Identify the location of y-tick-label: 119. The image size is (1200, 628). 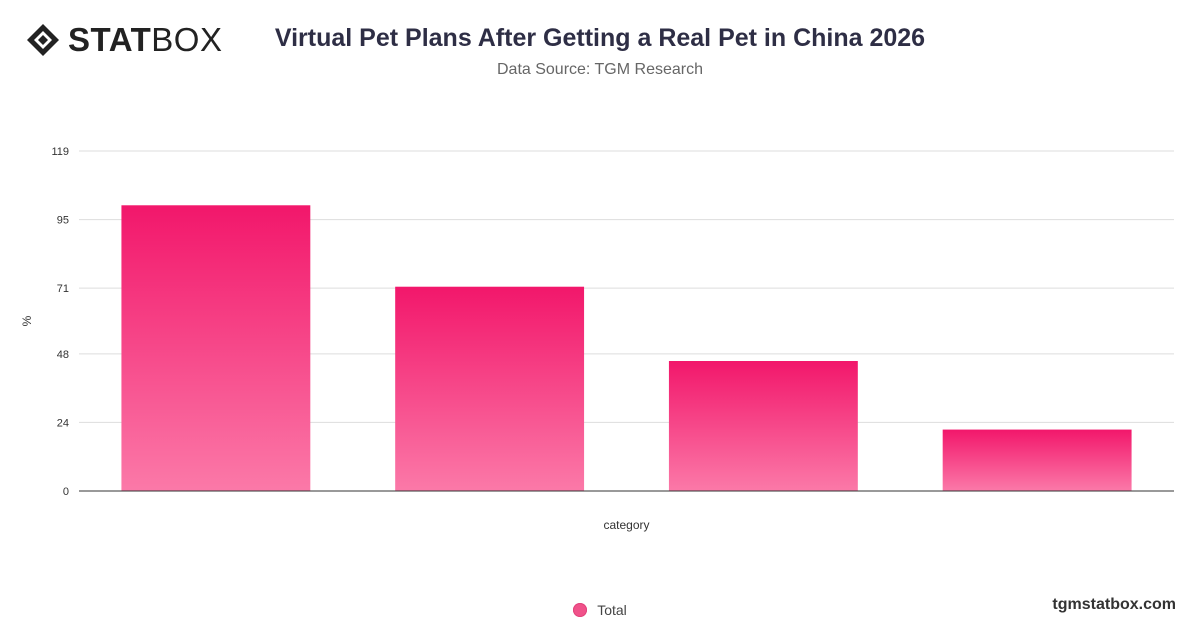
(60, 152).